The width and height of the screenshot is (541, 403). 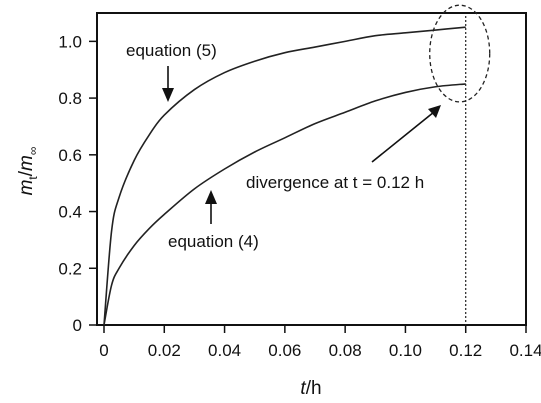 What do you see at coordinates (525, 350) in the screenshot?
I see `x-tick-label: 0.14` at bounding box center [525, 350].